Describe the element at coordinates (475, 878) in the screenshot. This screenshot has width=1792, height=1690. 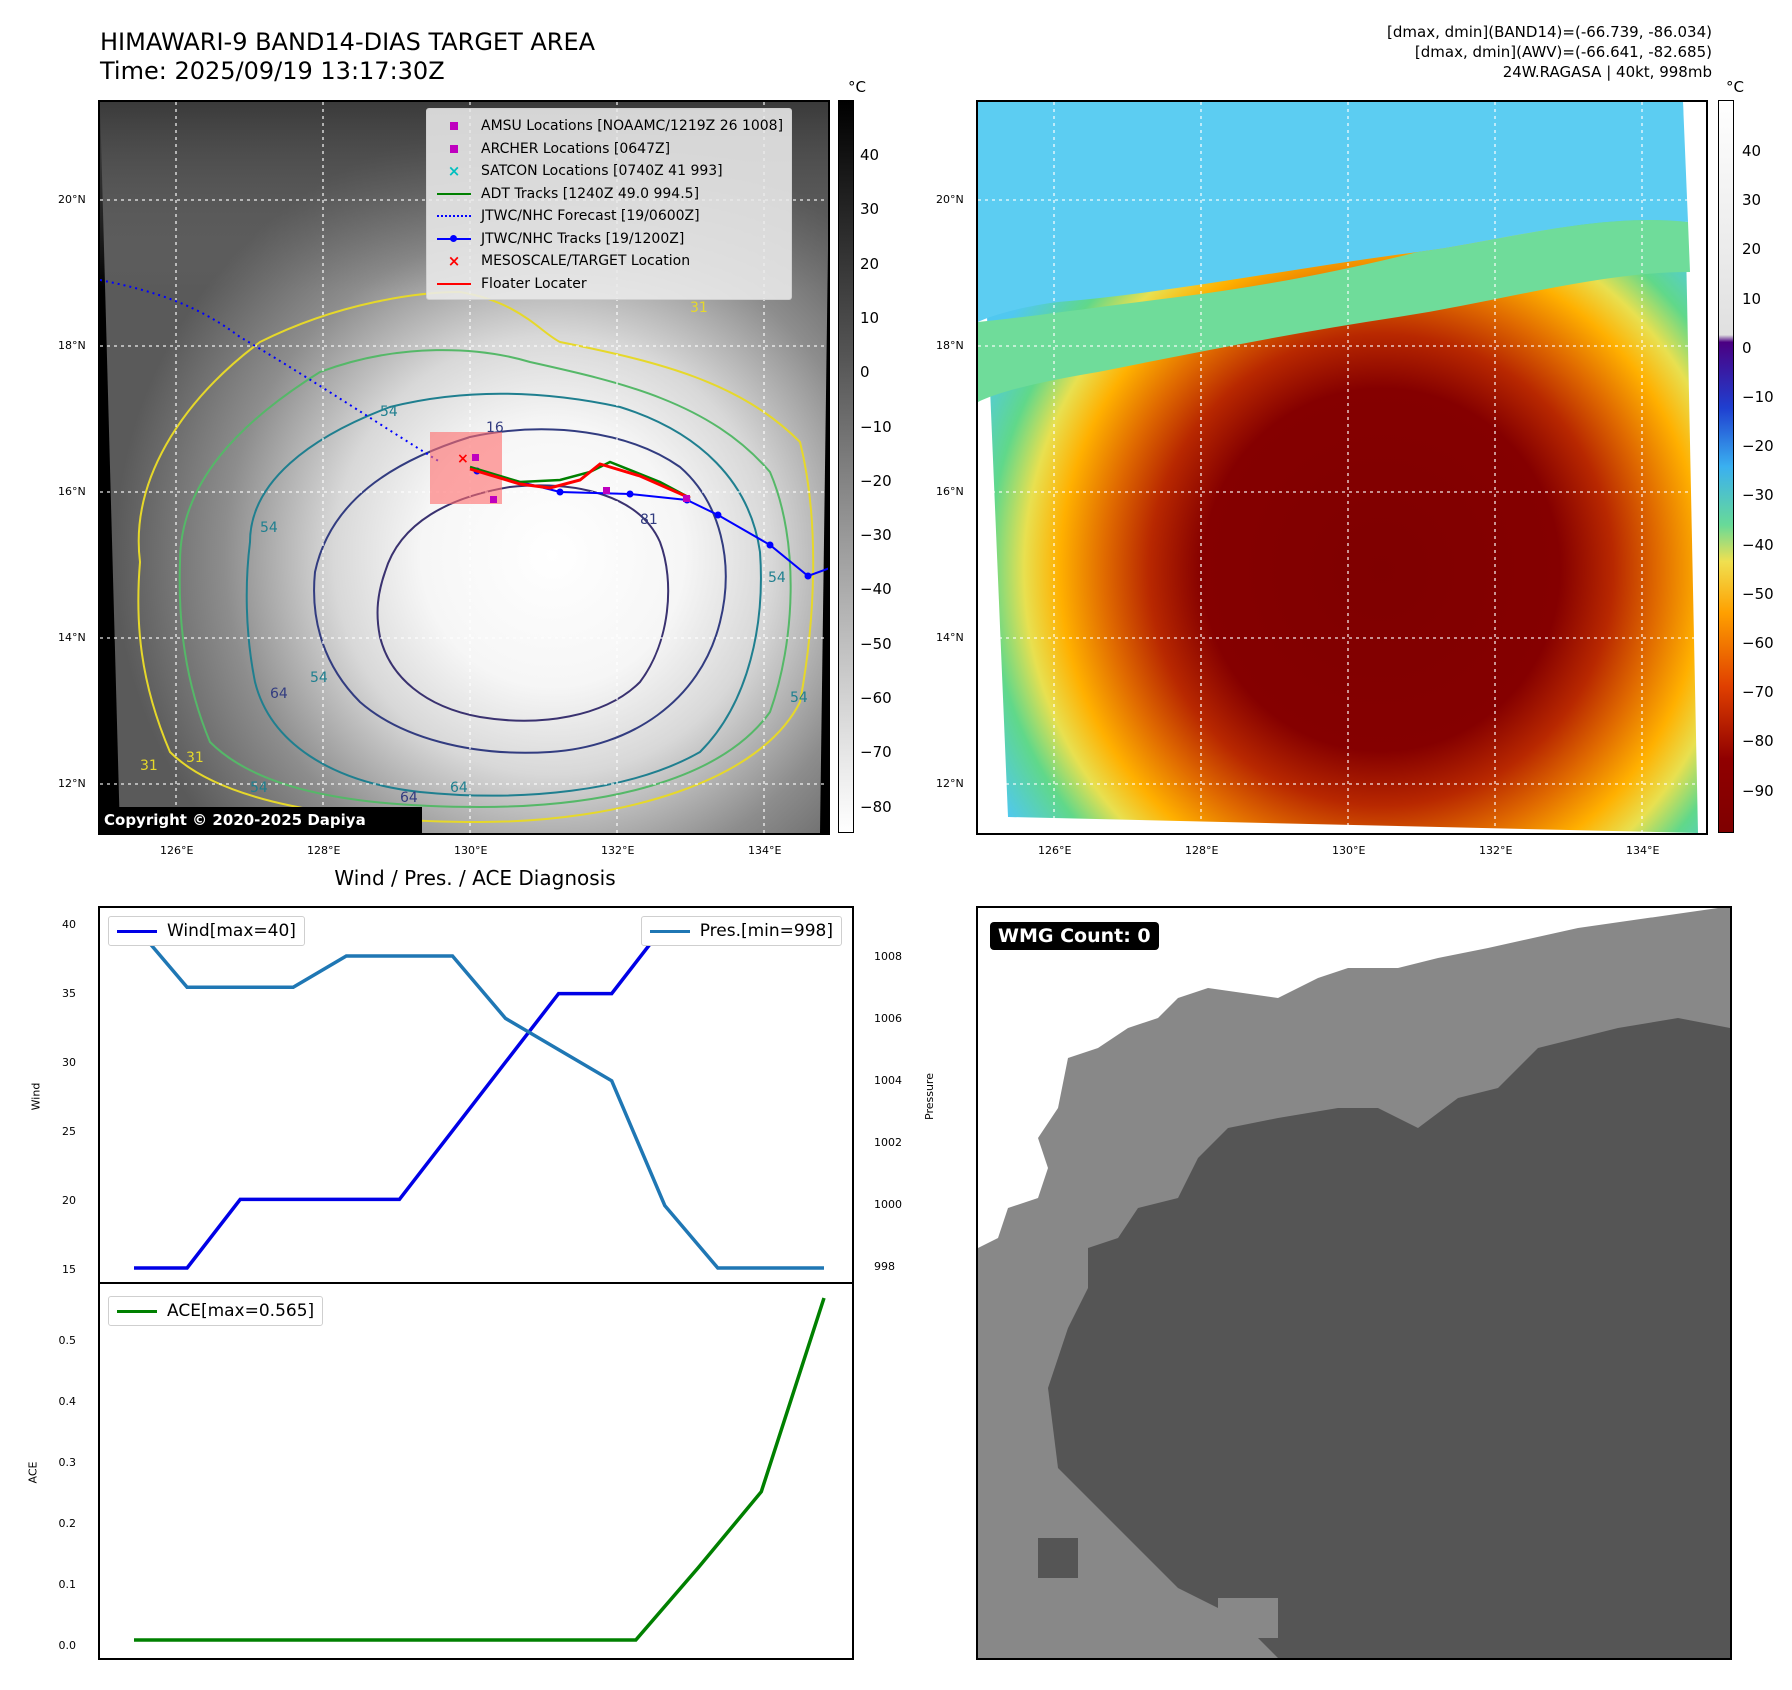
I see `diagnosis-title: Wind / Pres. / ACE Diagnosis` at that location.